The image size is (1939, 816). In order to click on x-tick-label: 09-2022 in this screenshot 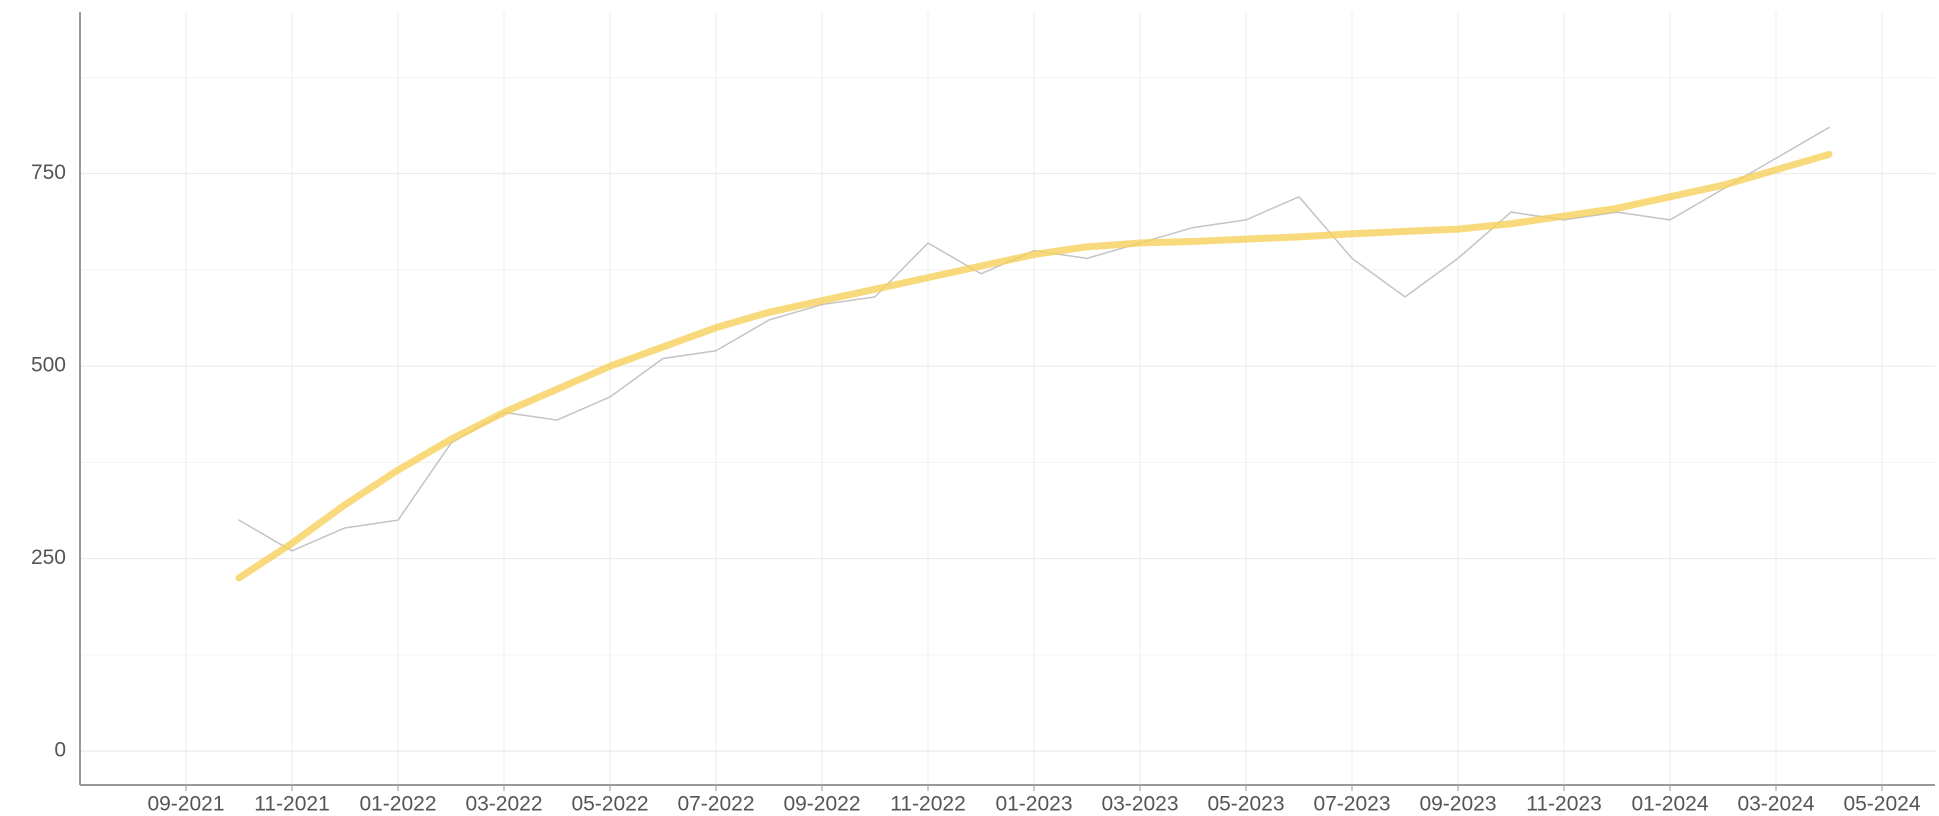, I will do `click(821, 802)`.